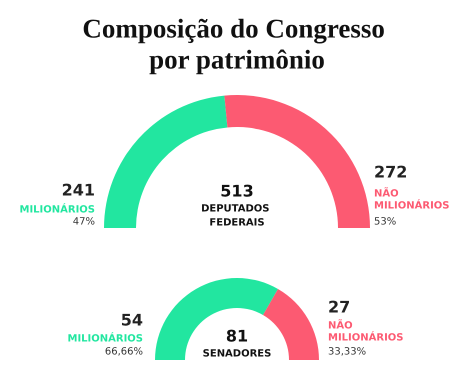  Describe the element at coordinates (385, 222) in the screenshot. I see `text: 53%` at that location.